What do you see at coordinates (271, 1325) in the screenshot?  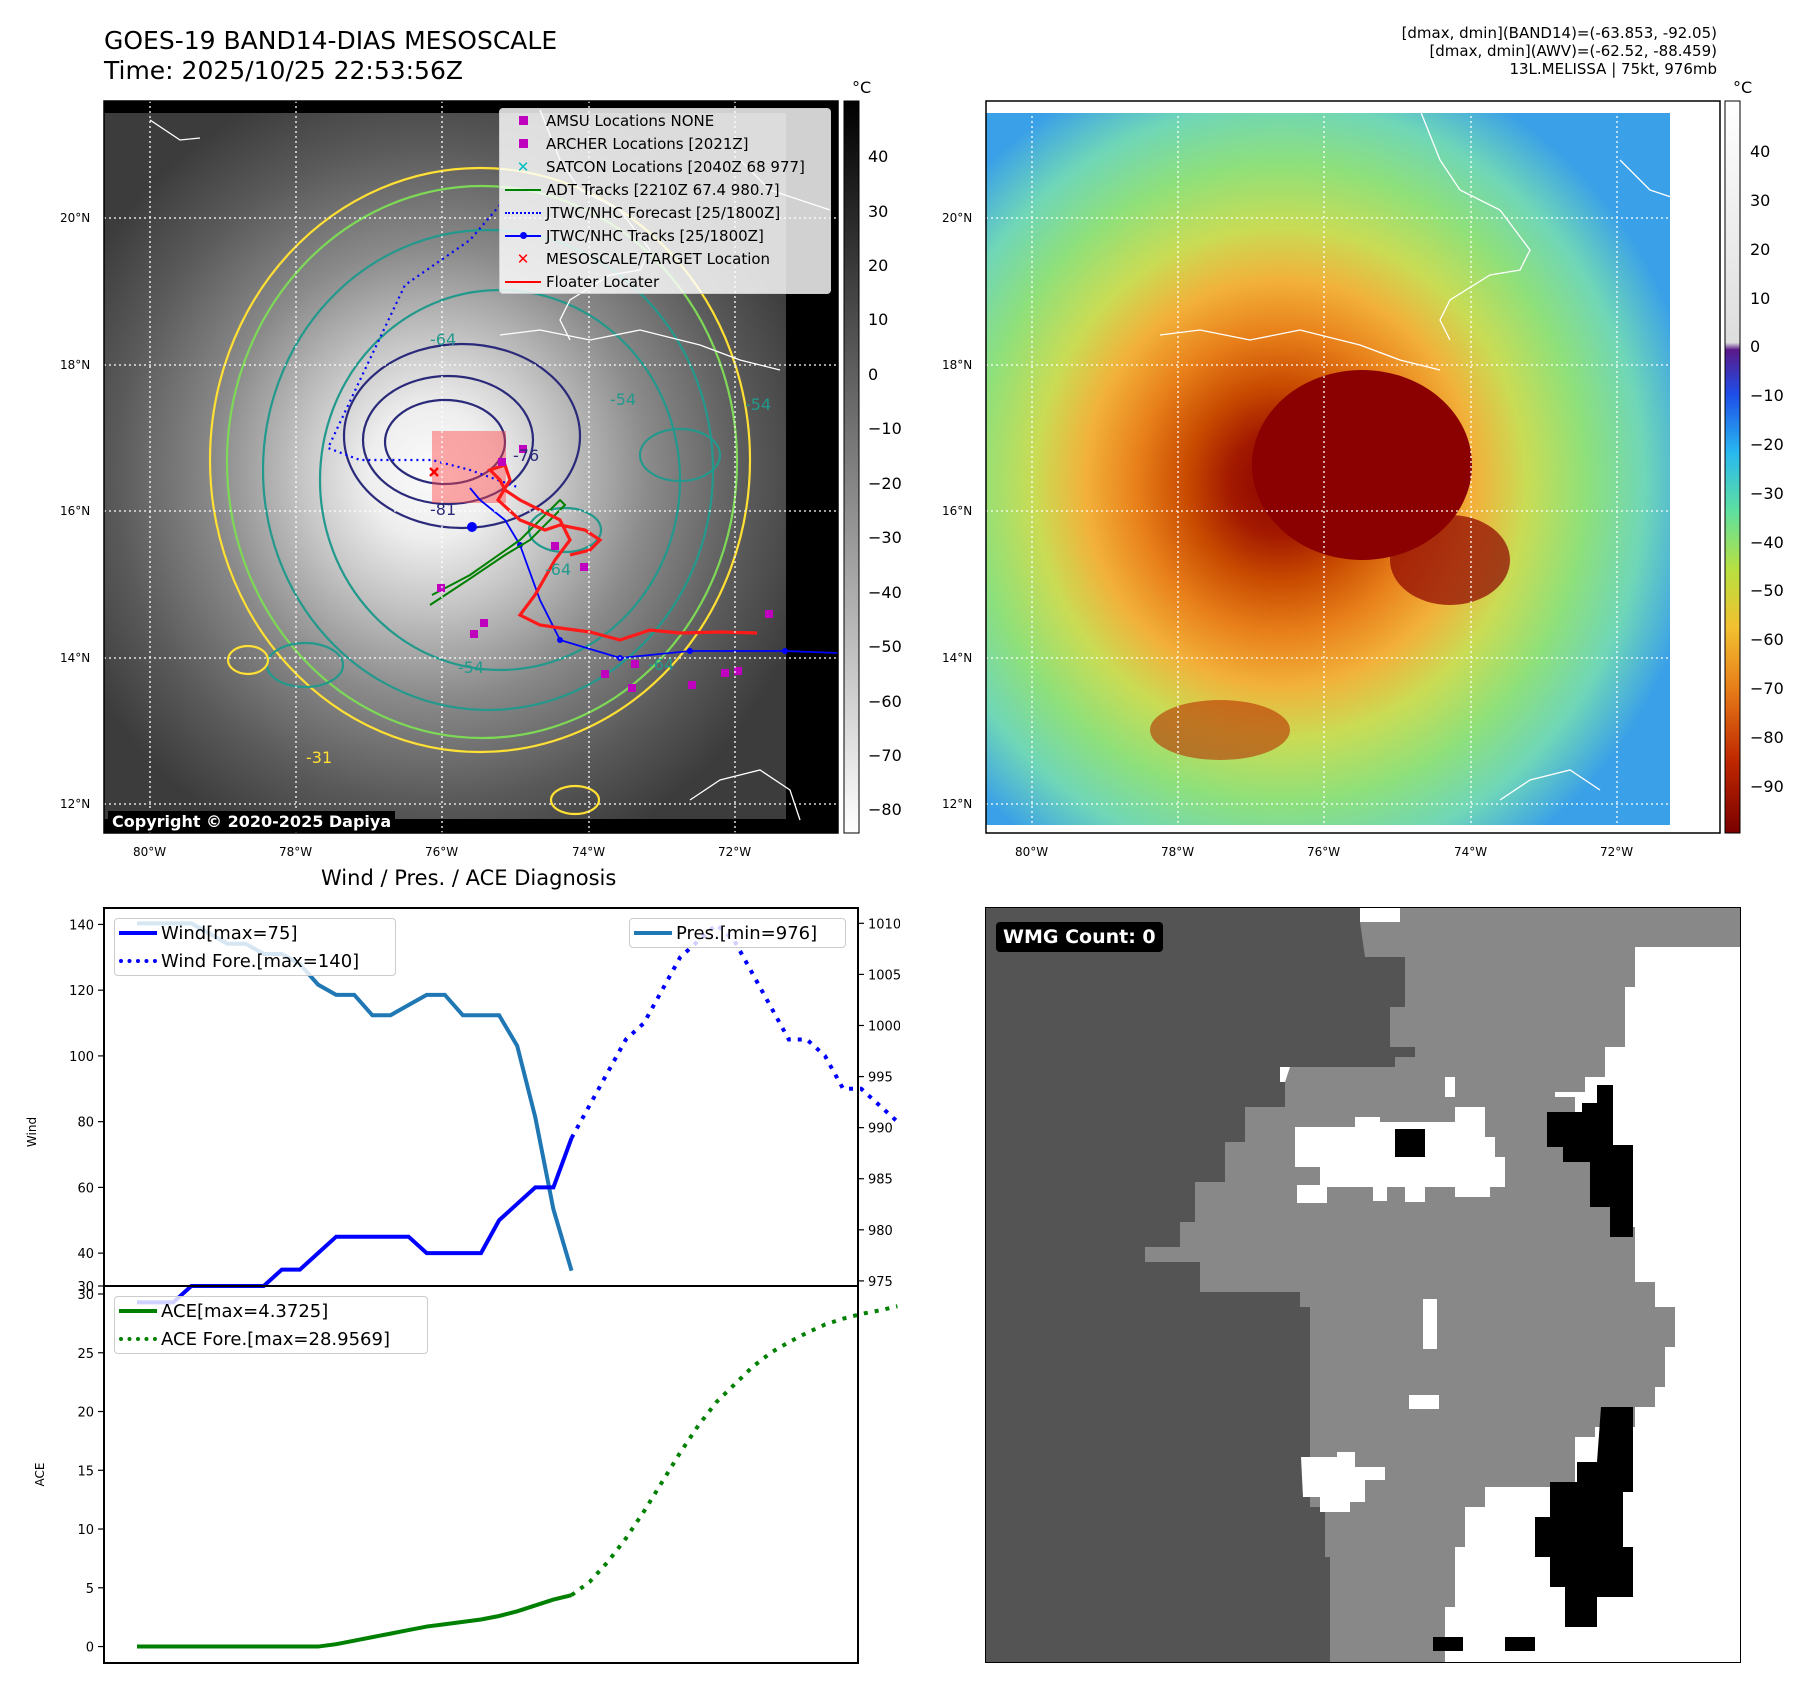 I see `ace-legend: ACE[max=4.3725] ACE Fore.[max=28.9569]` at bounding box center [271, 1325].